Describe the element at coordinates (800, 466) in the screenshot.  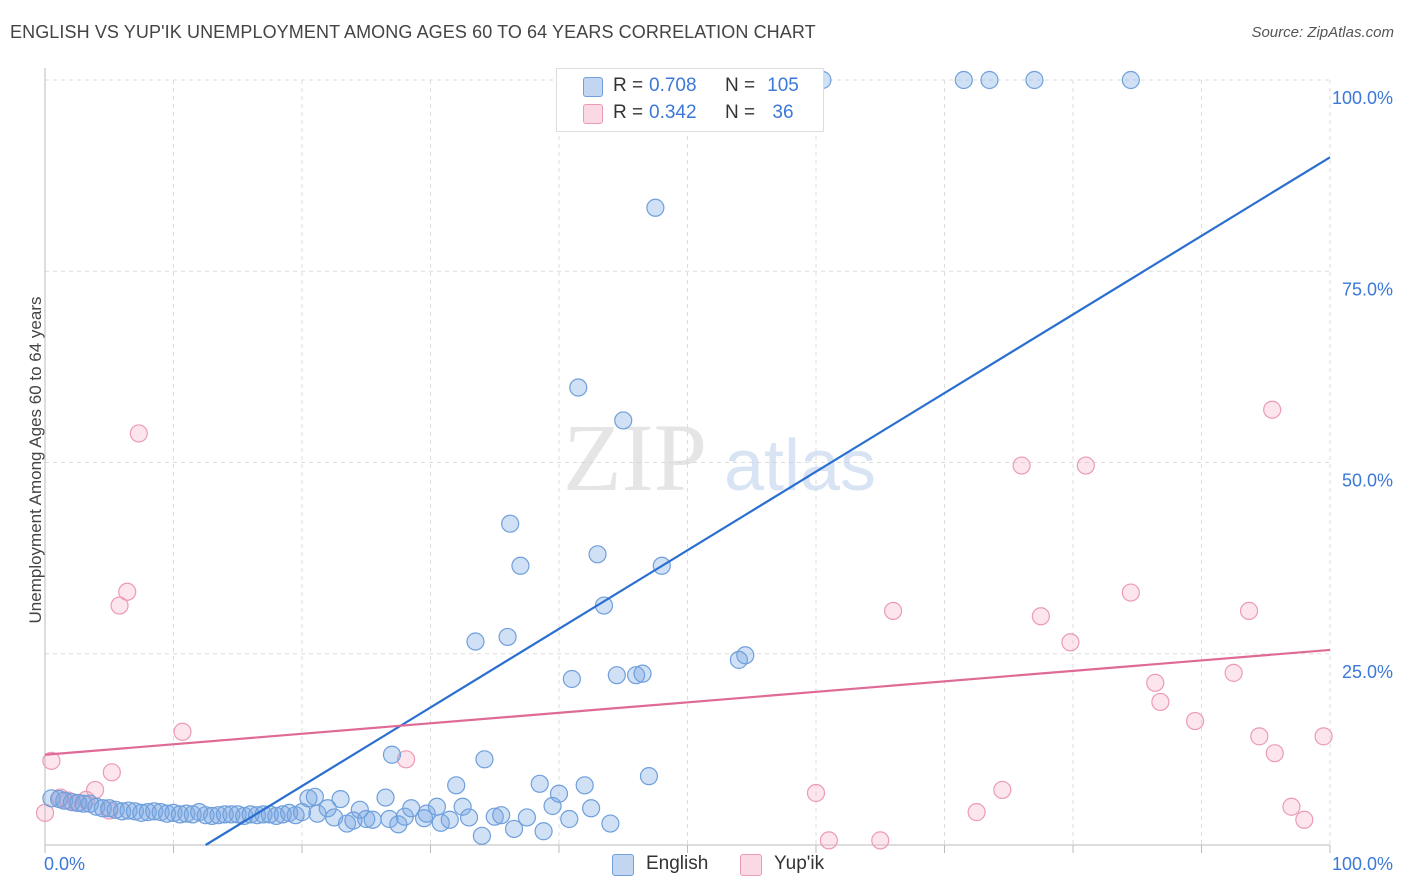
I see `watermark-atlas: atlas` at that location.